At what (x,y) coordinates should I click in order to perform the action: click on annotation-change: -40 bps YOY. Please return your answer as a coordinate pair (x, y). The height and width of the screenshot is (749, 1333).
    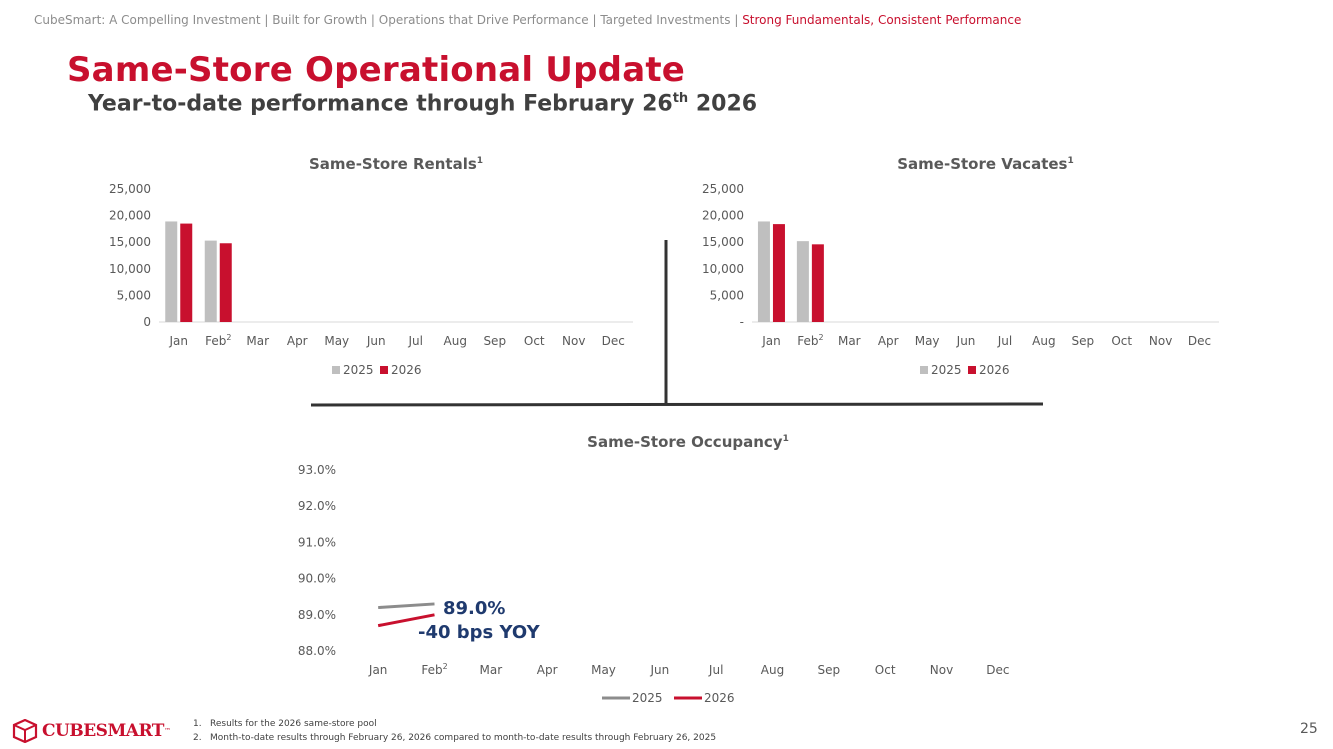
    Looking at the image, I should click on (479, 632).